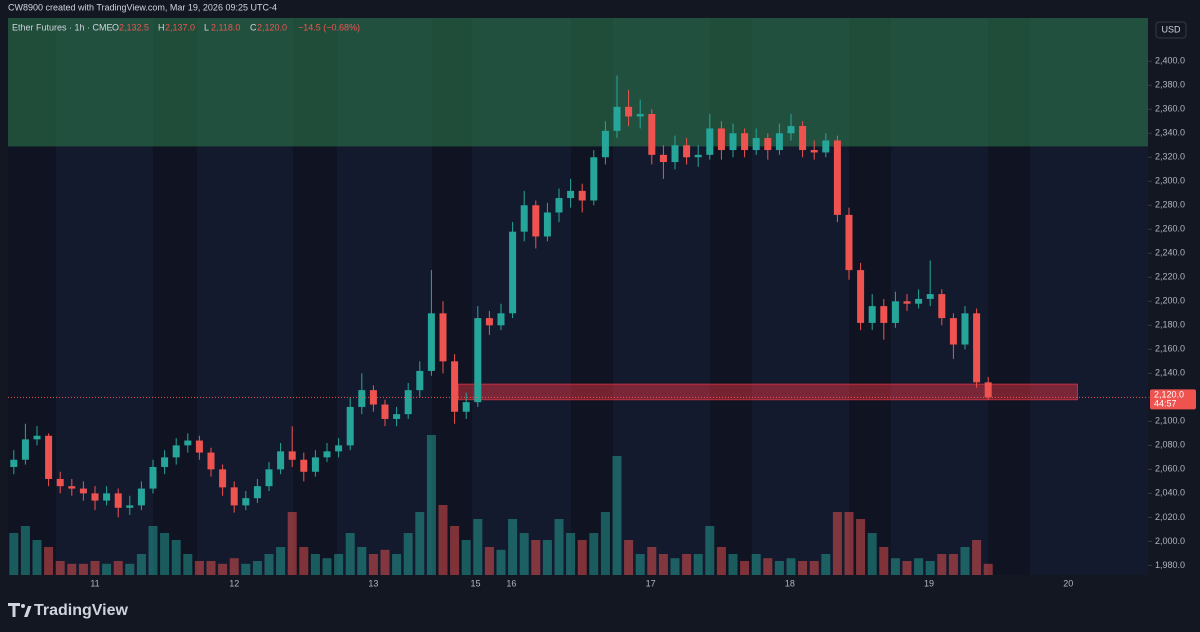 This screenshot has height=632, width=1200. I want to click on y-tick-label: 2,080.0, so click(1170, 445).